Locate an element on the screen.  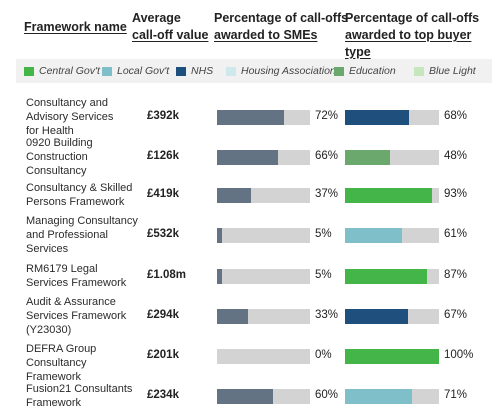
average-call-off-header: Average call-off value is located at coordinates (170, 26).